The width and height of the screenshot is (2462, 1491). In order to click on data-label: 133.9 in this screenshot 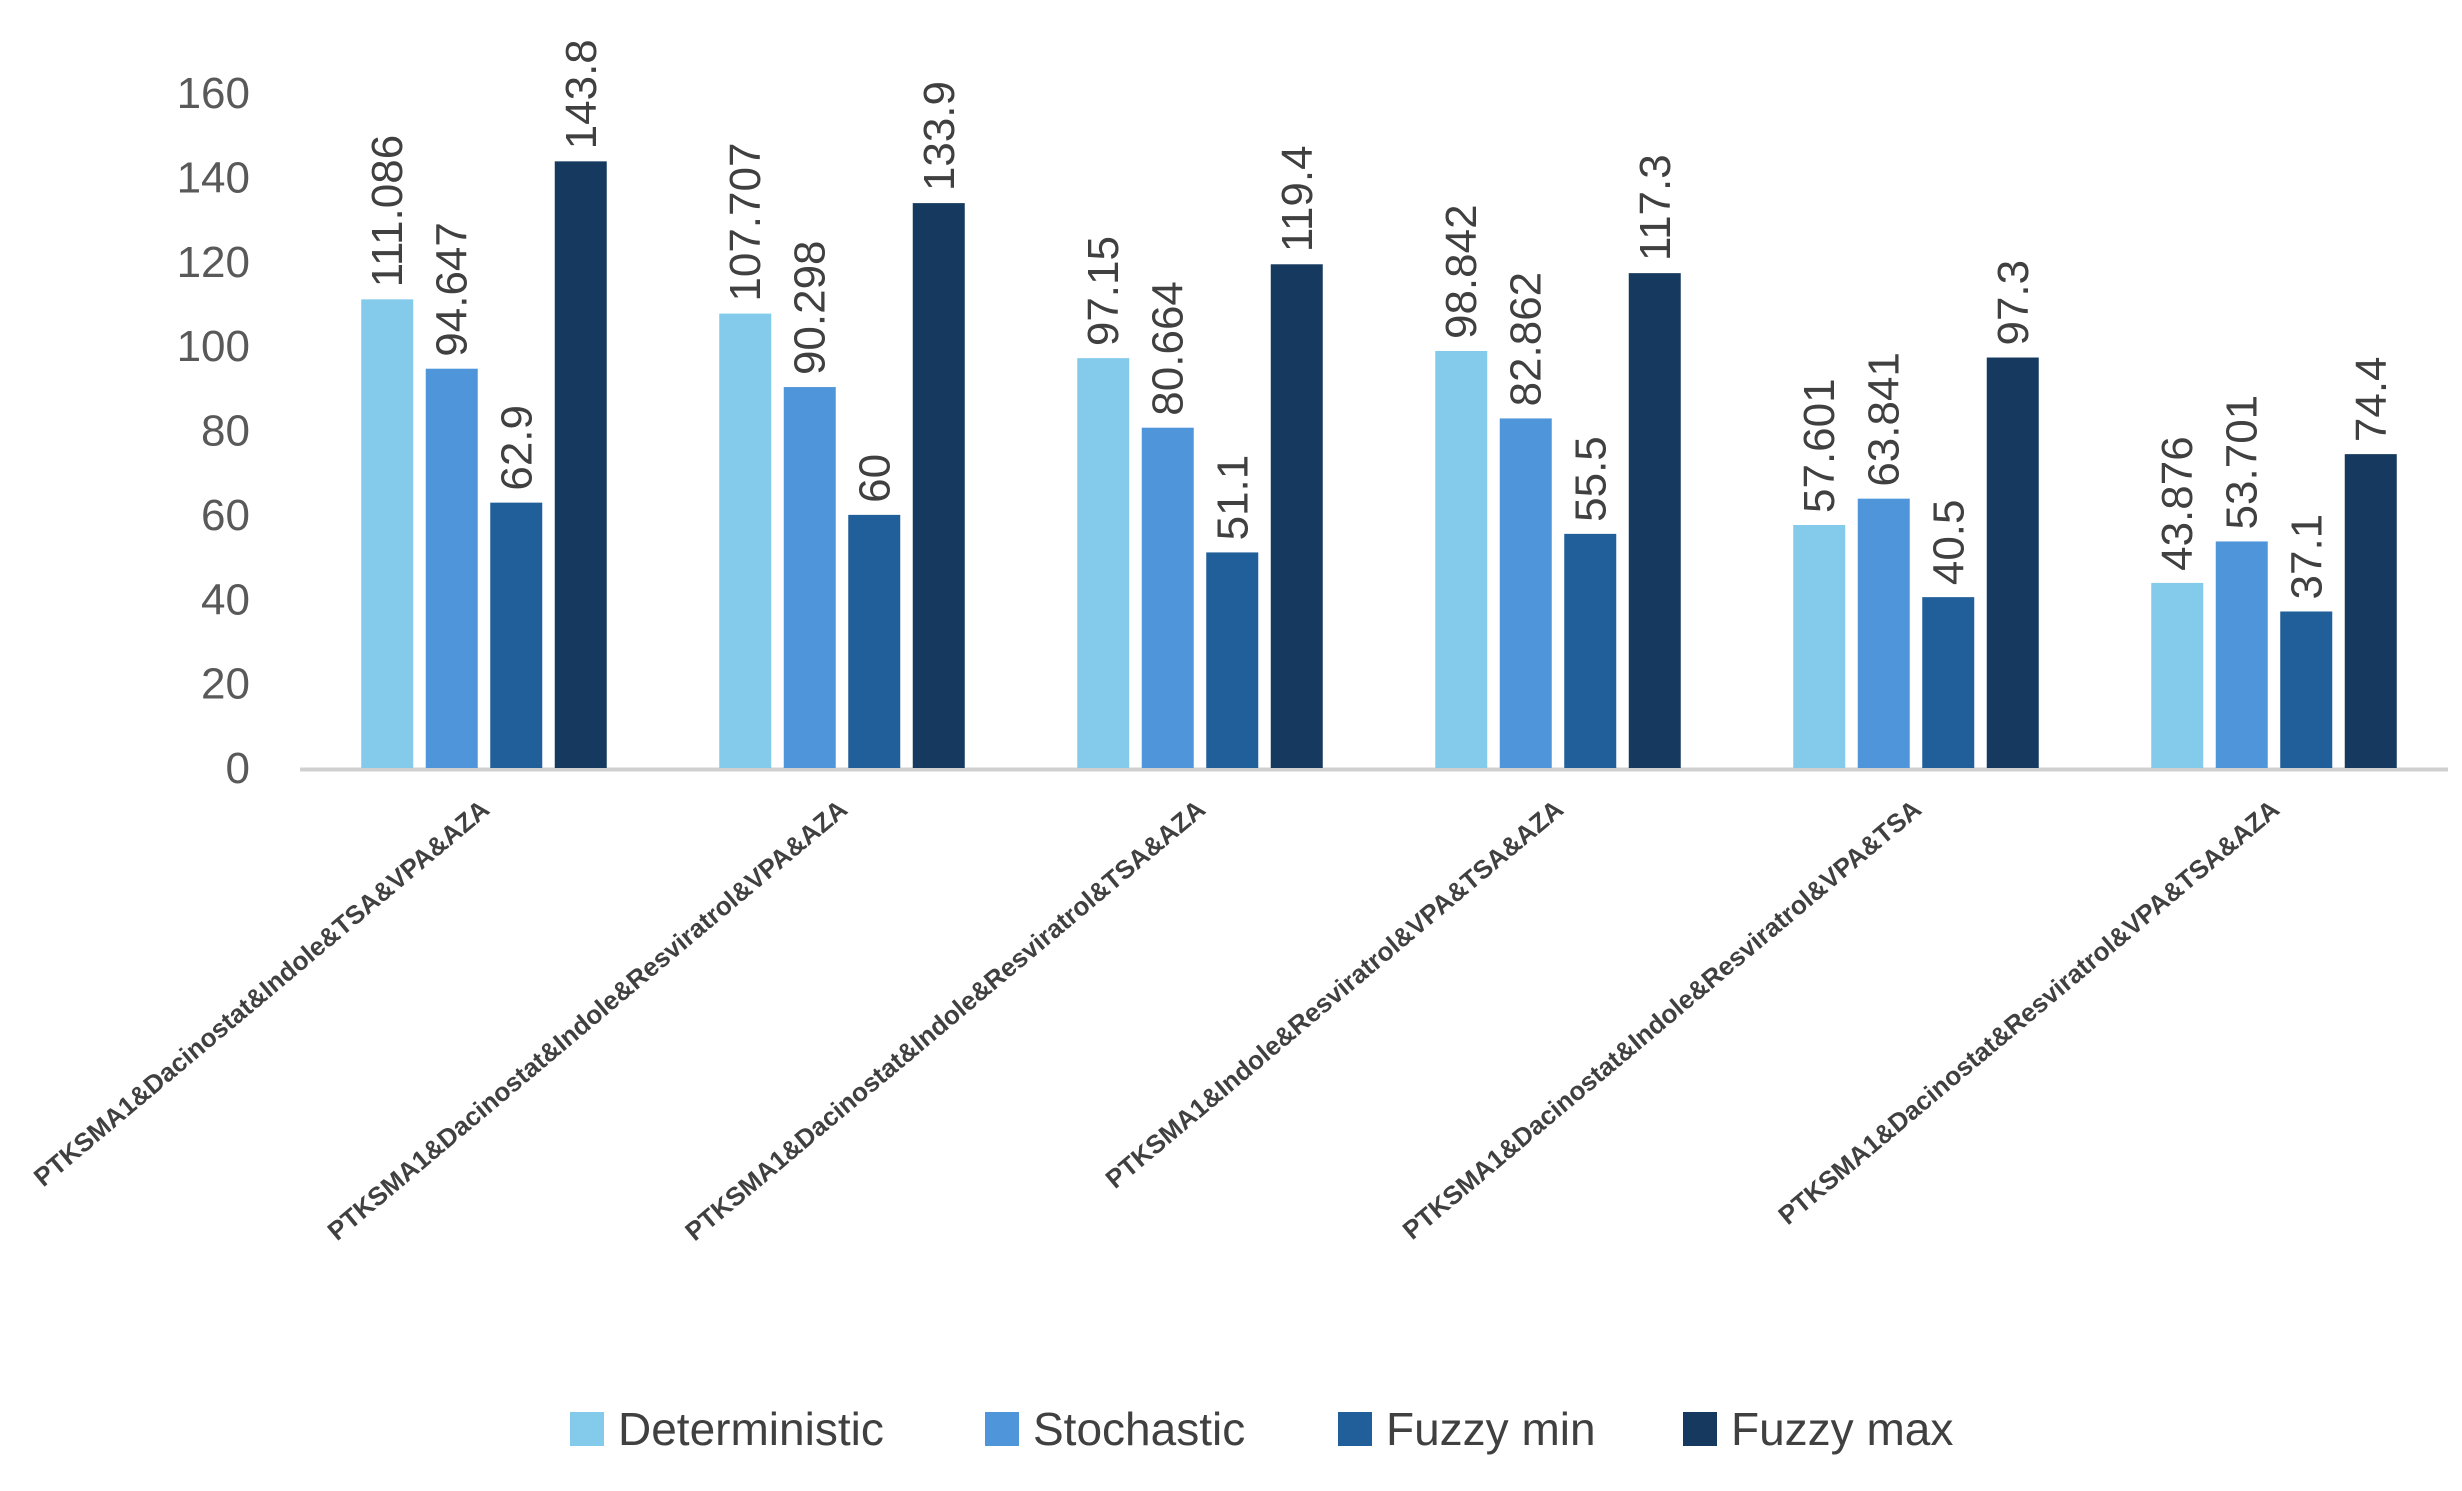, I will do `click(939, 136)`.